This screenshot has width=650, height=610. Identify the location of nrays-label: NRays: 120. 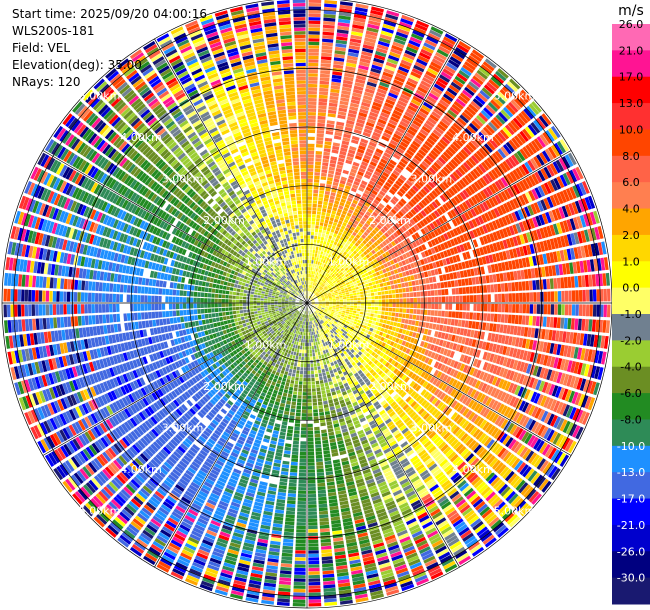
(46, 82).